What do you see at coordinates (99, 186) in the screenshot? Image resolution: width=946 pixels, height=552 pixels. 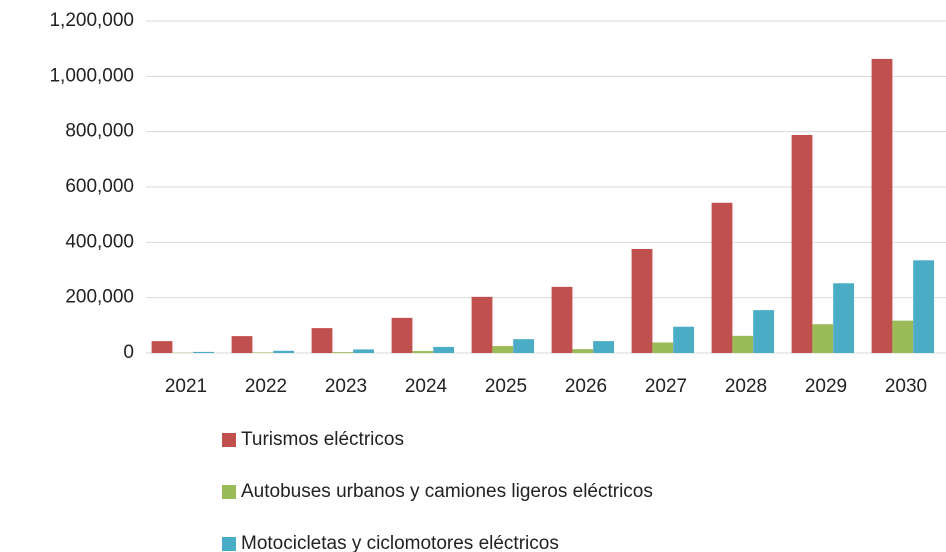 I see `y-tick-label: 600,000` at bounding box center [99, 186].